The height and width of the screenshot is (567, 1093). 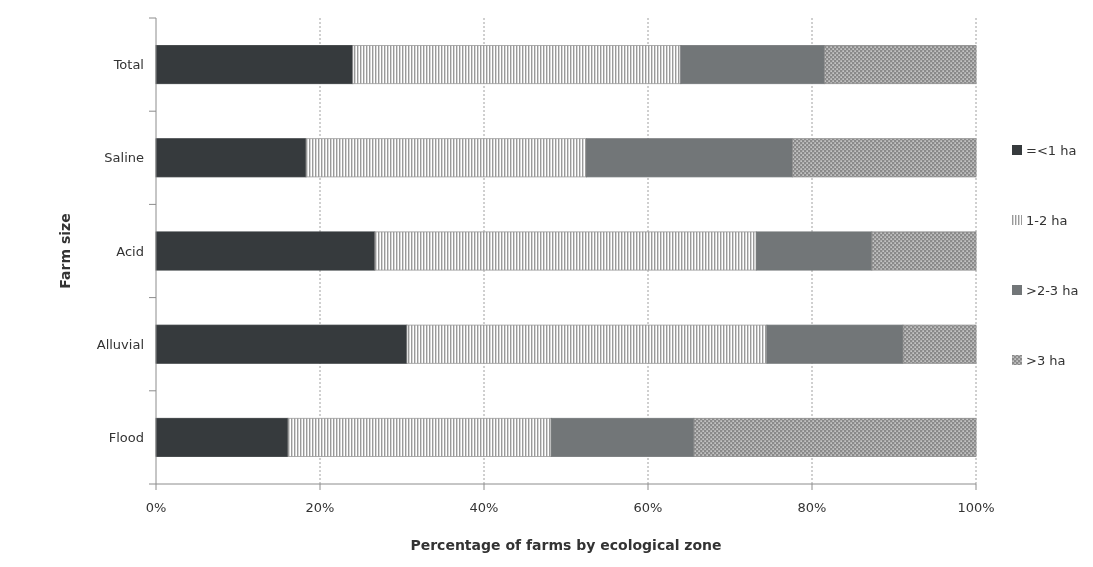 I want to click on y-tick-label: Total, so click(x=128, y=65).